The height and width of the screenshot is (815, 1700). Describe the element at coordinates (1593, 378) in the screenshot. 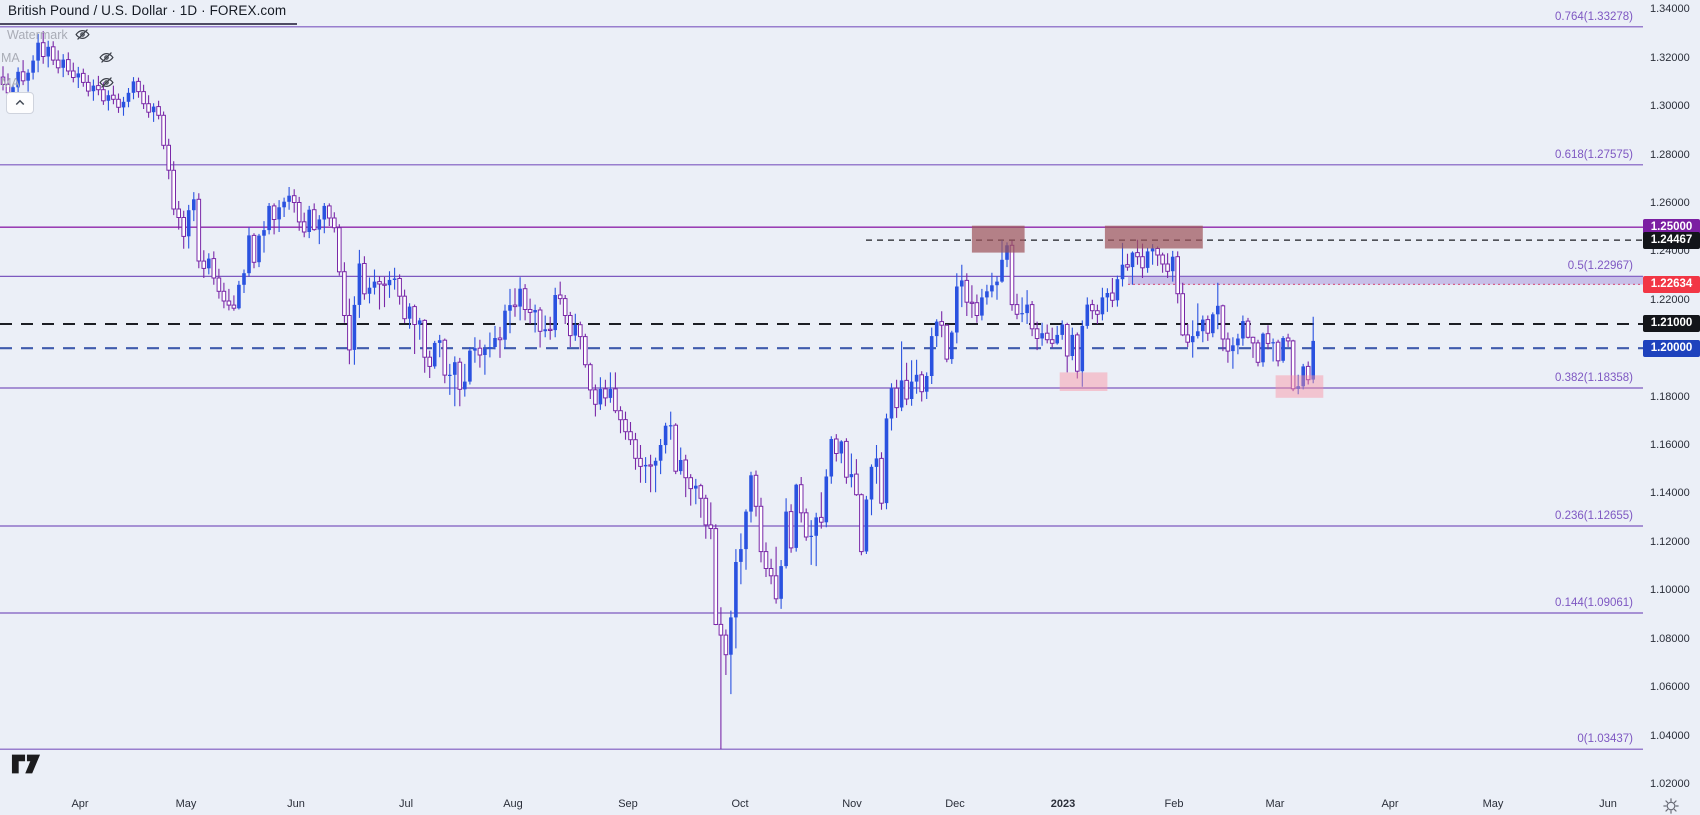

I see `fib-level-label: 0.382(1.18358)` at that location.